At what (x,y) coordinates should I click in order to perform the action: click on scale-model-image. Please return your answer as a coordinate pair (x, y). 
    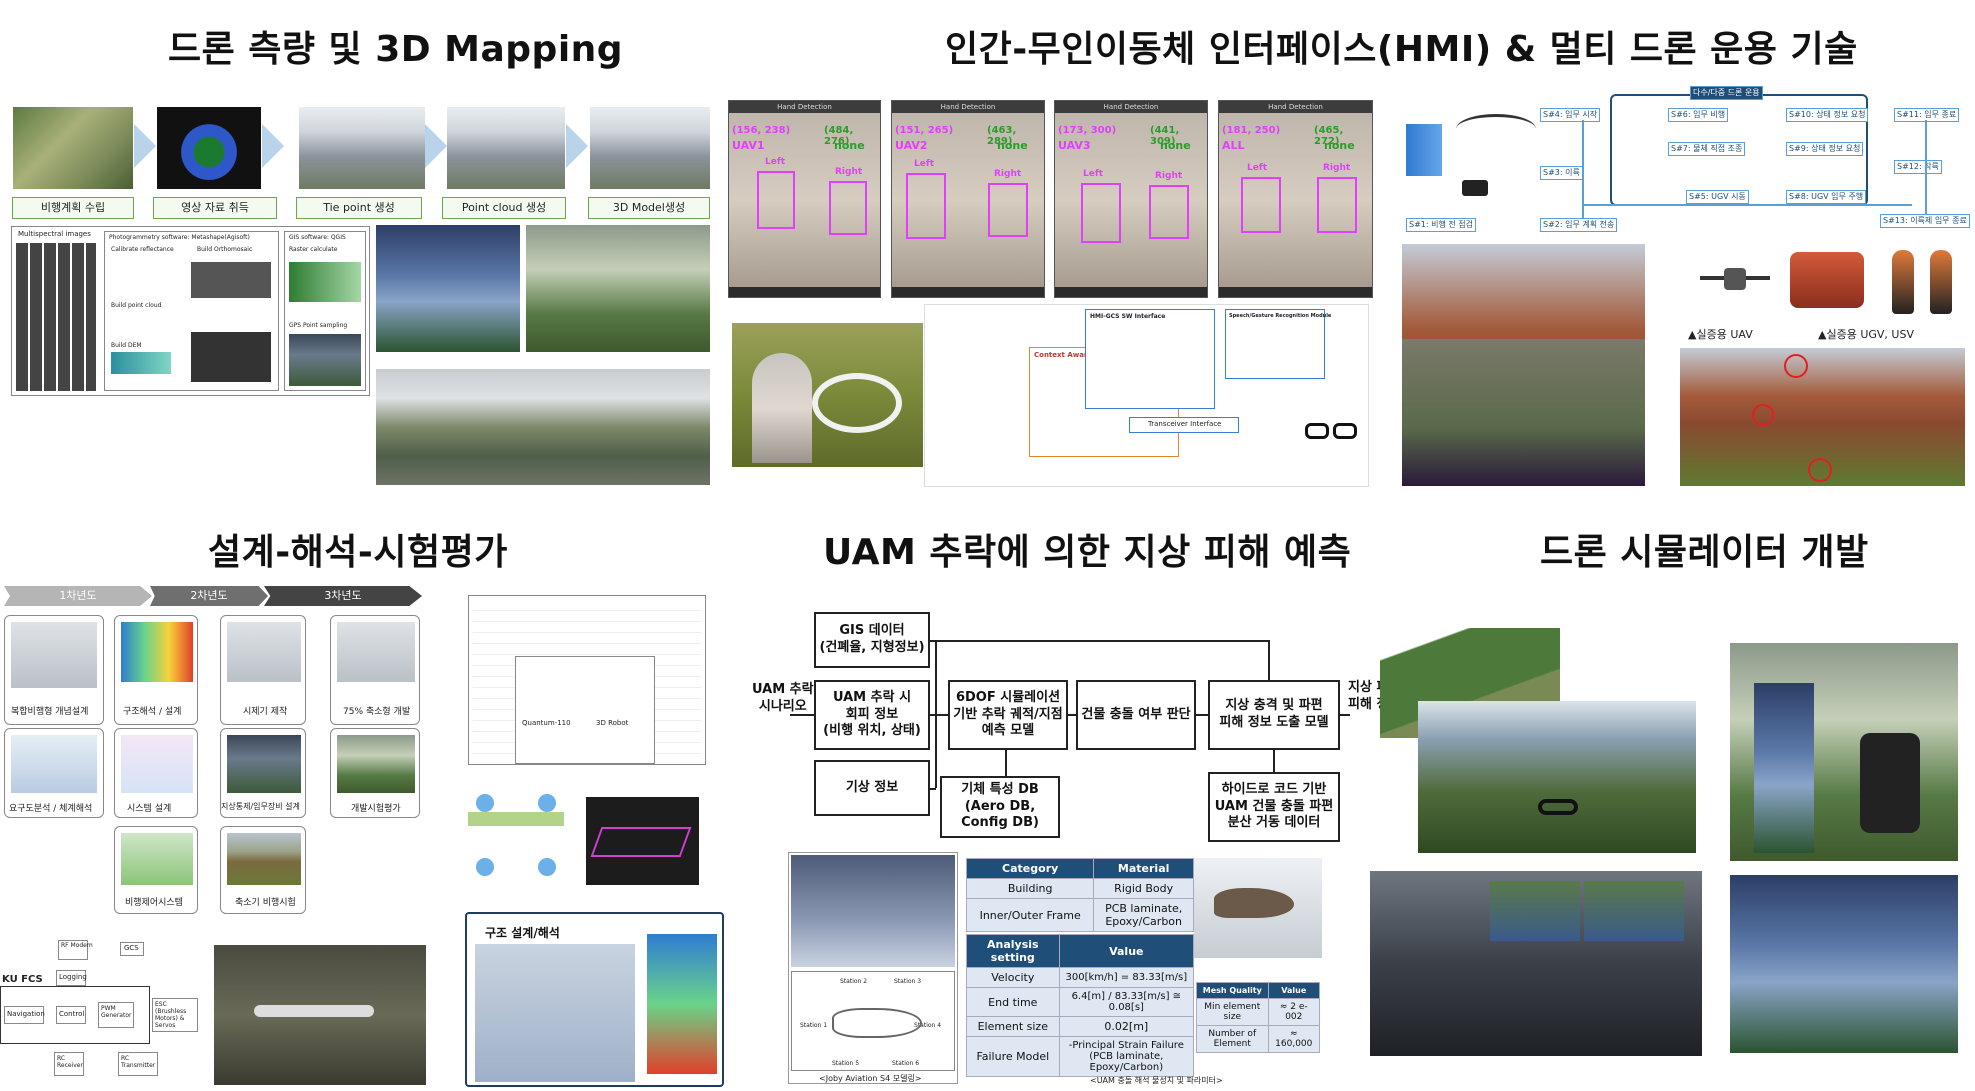
    Looking at the image, I should click on (376, 652).